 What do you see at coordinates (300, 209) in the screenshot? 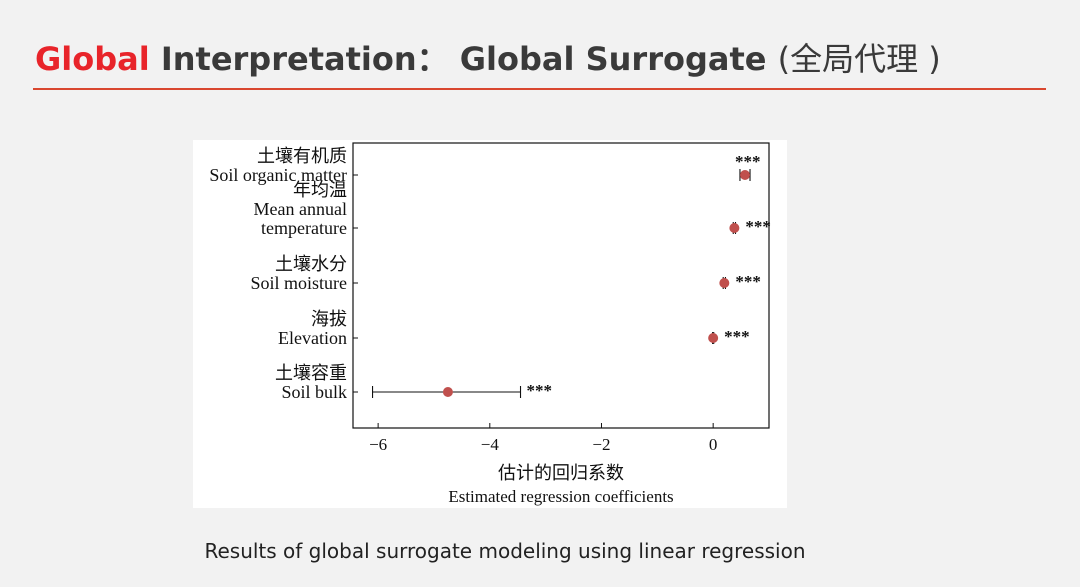
I see `category-label-en: Mean annual` at bounding box center [300, 209].